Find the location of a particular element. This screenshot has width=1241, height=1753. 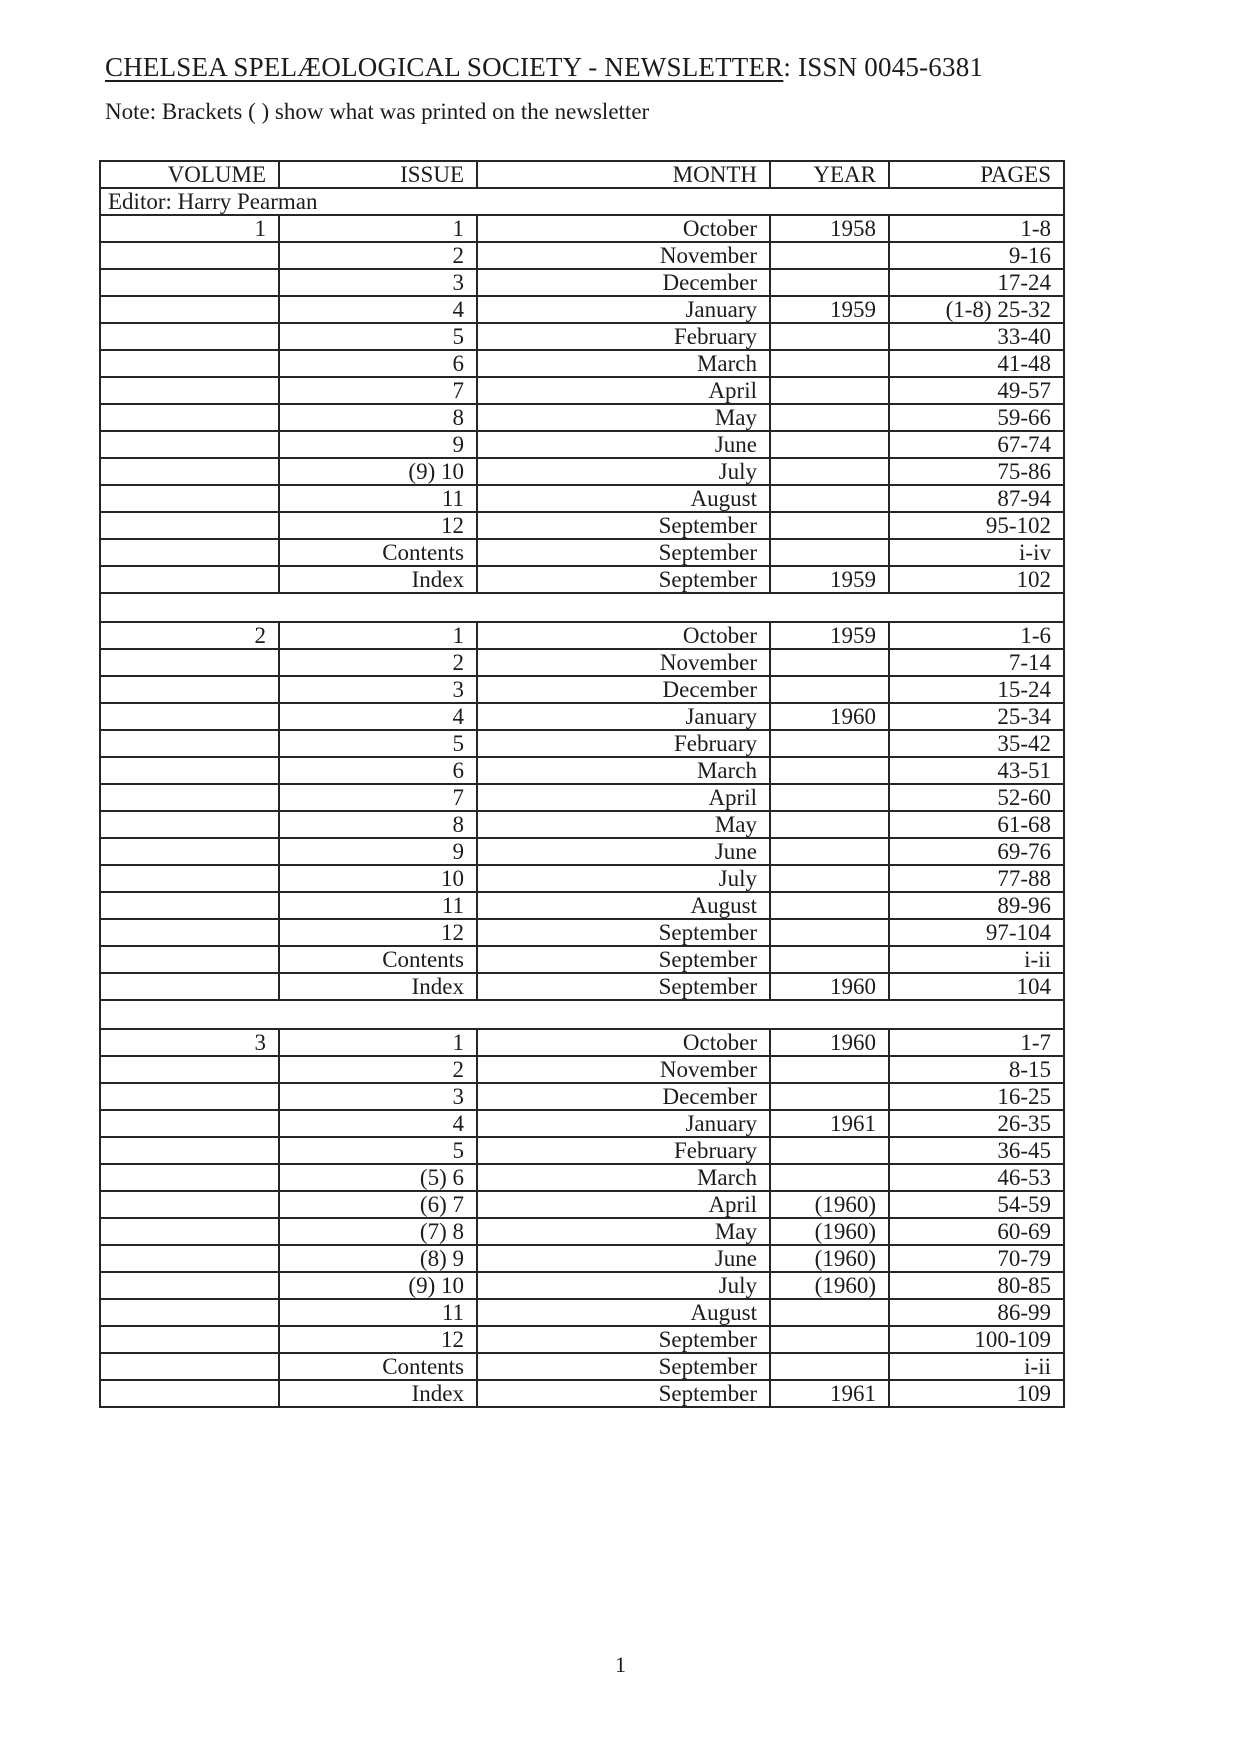

cell-pages: 89-96 is located at coordinates (976, 905).